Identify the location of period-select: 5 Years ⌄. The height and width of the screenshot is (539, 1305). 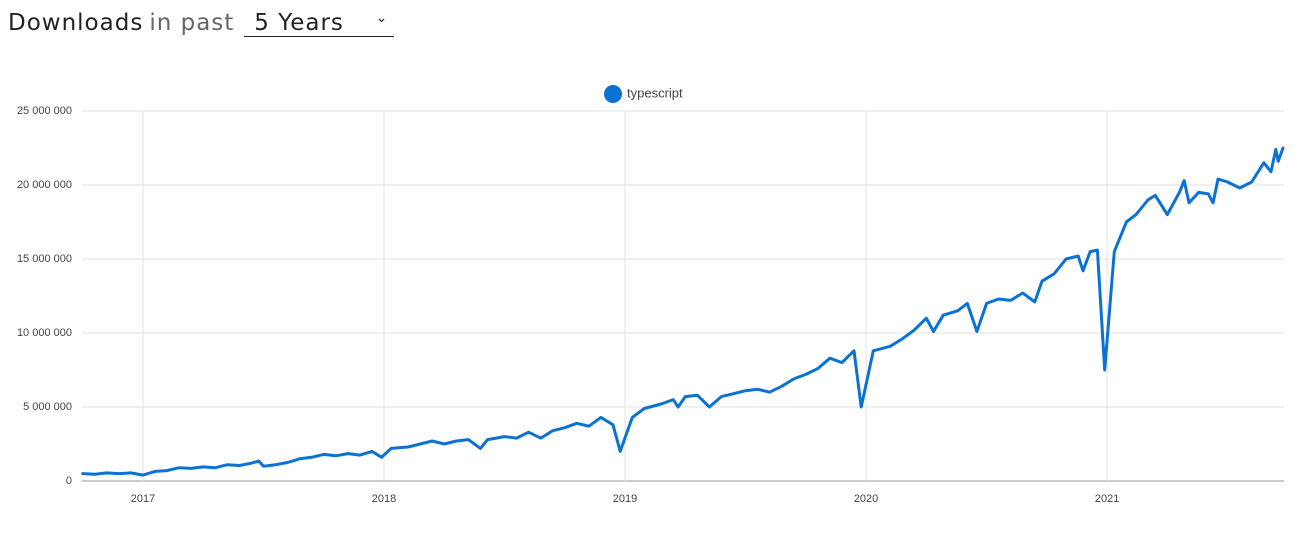
(319, 23).